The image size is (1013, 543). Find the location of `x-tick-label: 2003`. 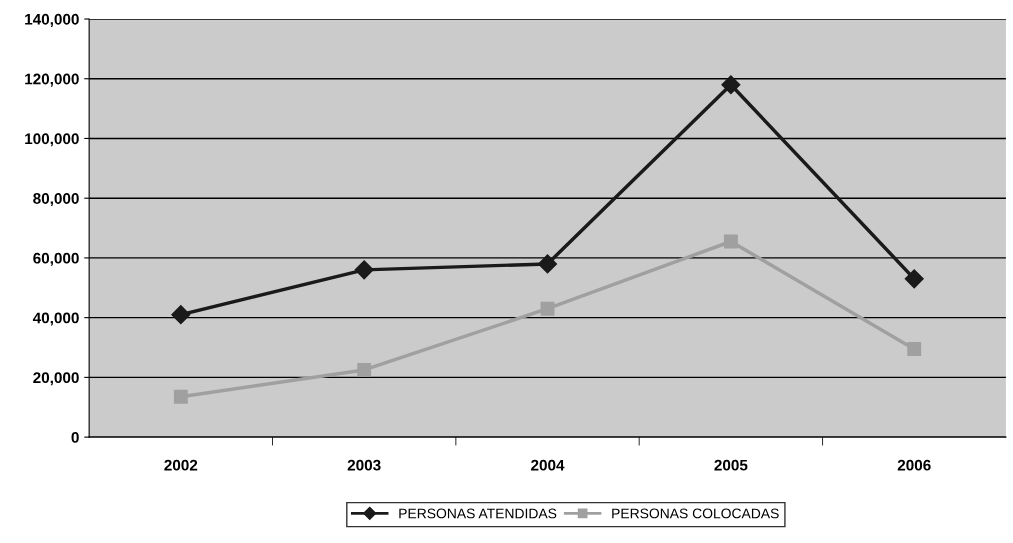

x-tick-label: 2003 is located at coordinates (364, 465).